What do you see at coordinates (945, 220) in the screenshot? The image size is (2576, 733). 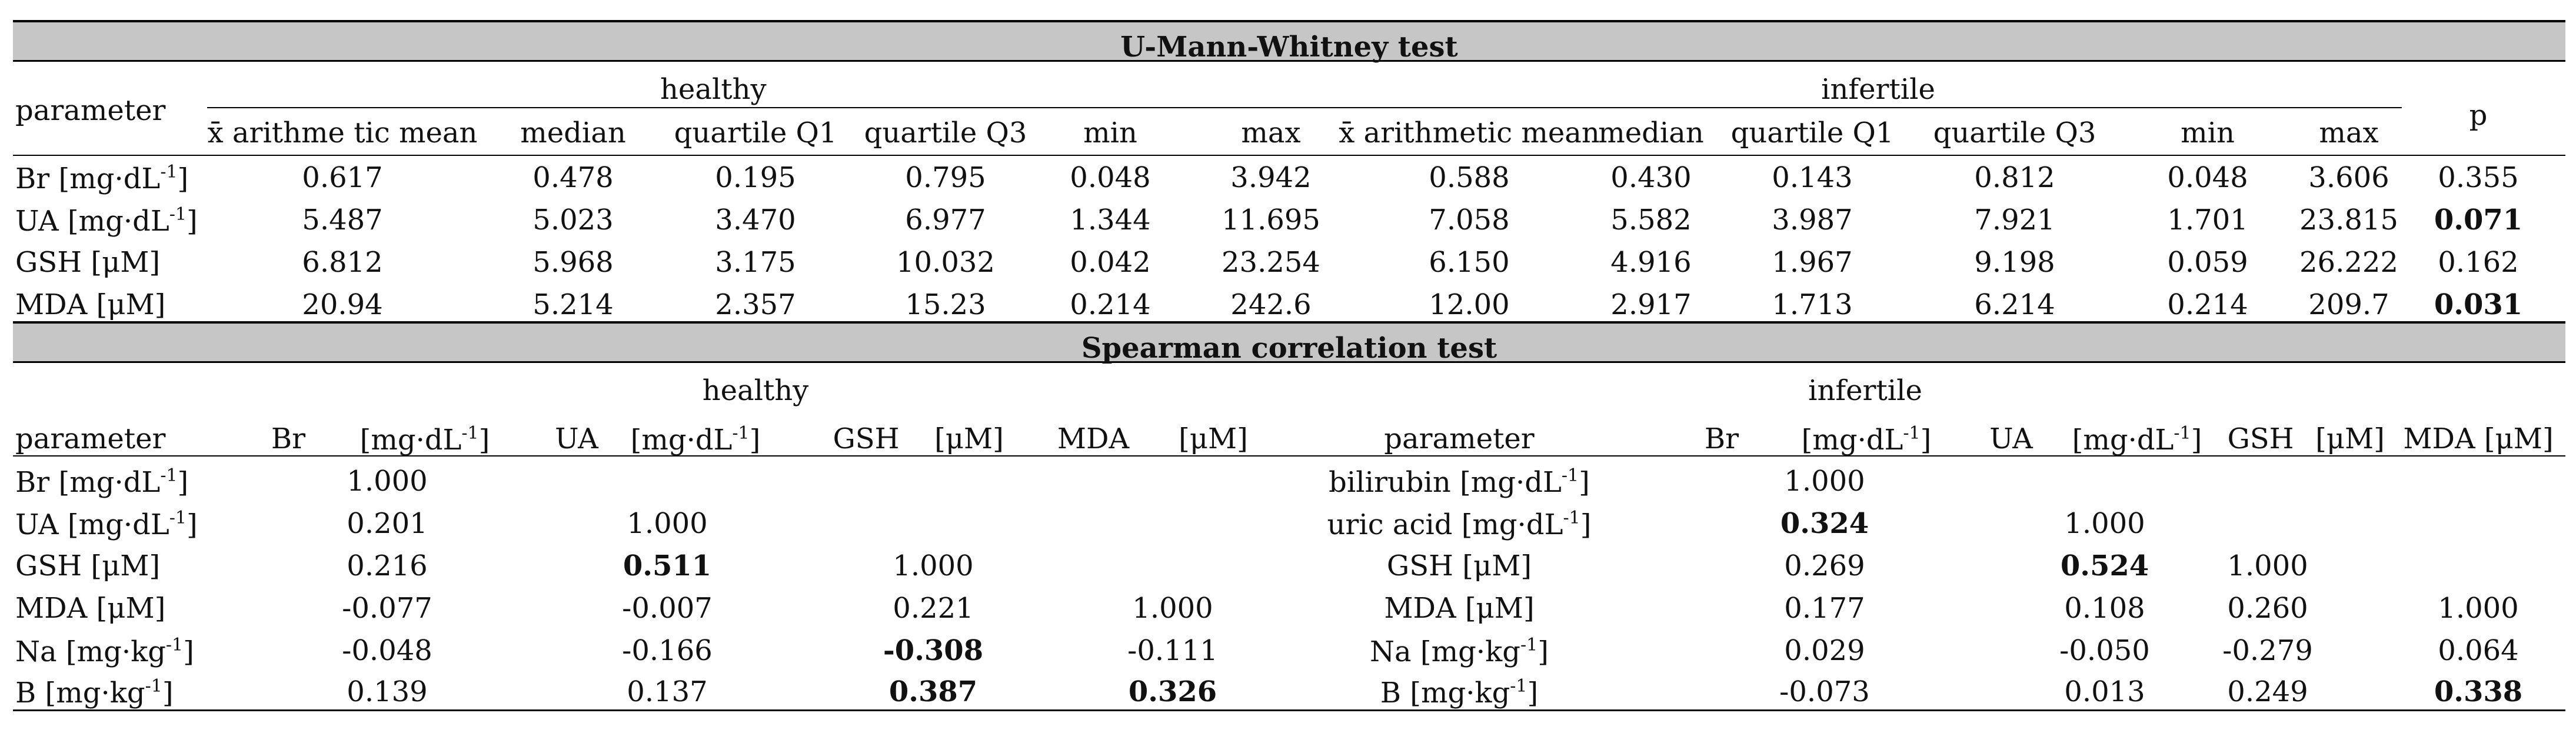 I see `umw-healthy-value: 6.977` at bounding box center [945, 220].